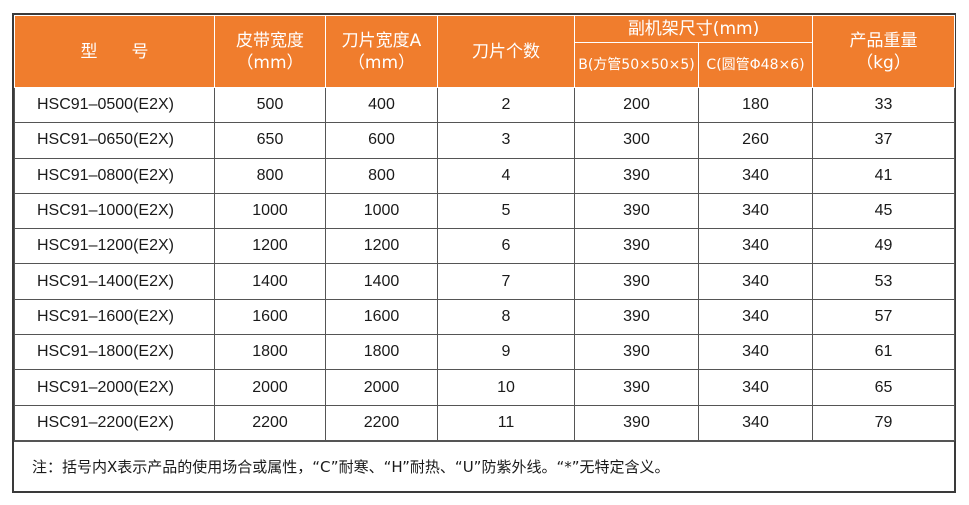  I want to click on header-belt-width: 皮带宽度 （mm）, so click(270, 51).